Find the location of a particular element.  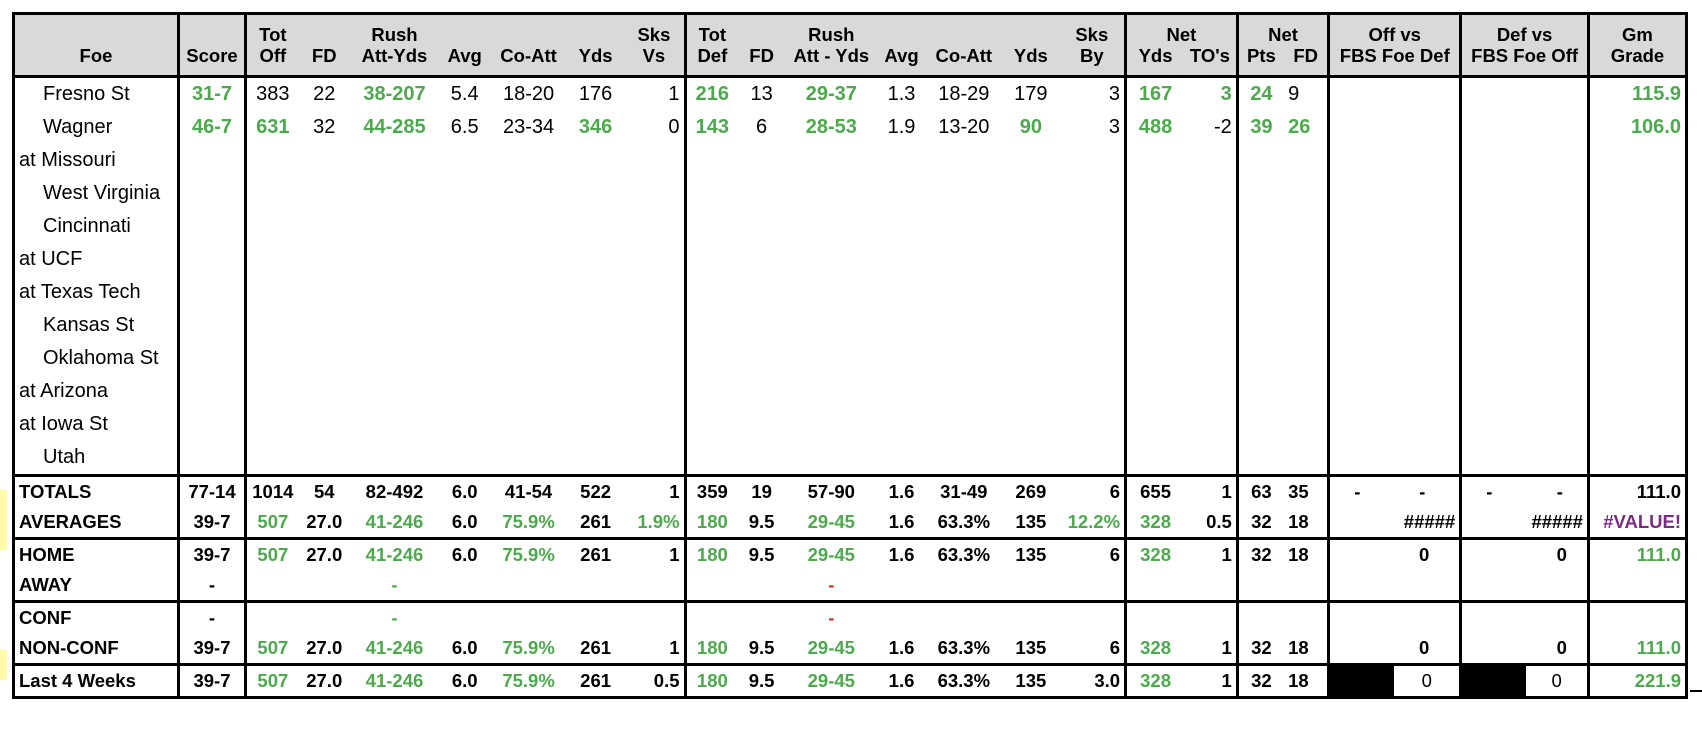

header-cell: Gm is located at coordinates (1637, 29).